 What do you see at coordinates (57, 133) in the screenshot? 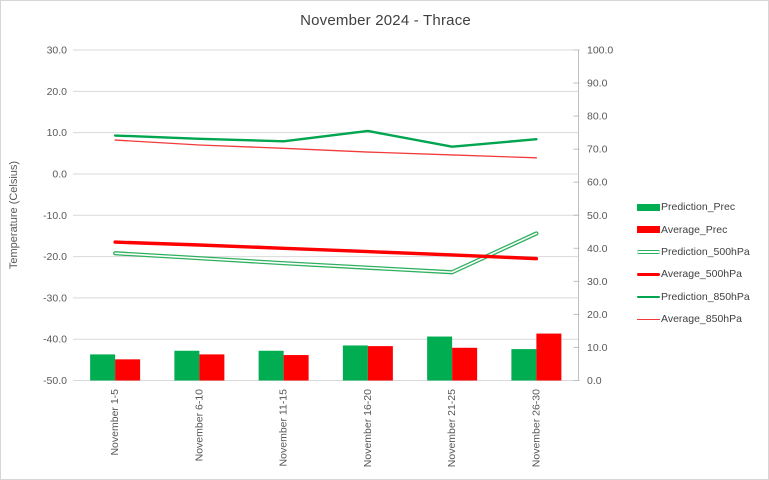
I see `left-axis-tick-label: 10.0` at bounding box center [57, 133].